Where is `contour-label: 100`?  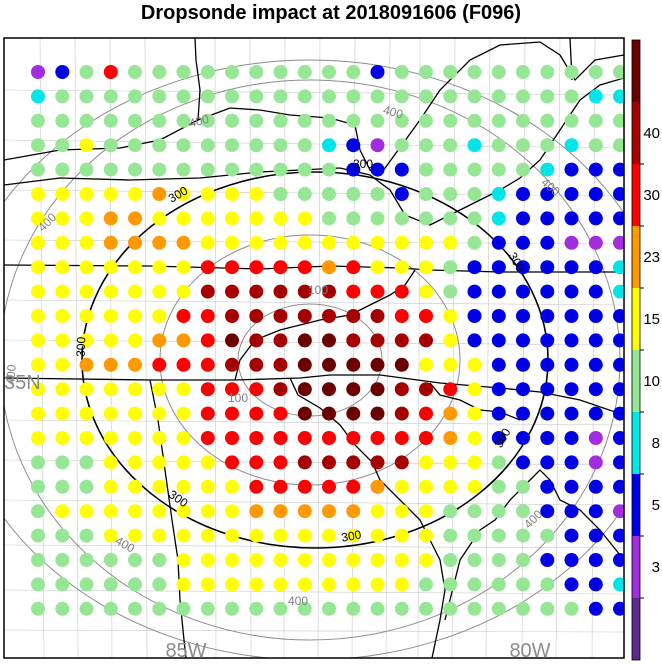
contour-label: 100 is located at coordinates (238, 398).